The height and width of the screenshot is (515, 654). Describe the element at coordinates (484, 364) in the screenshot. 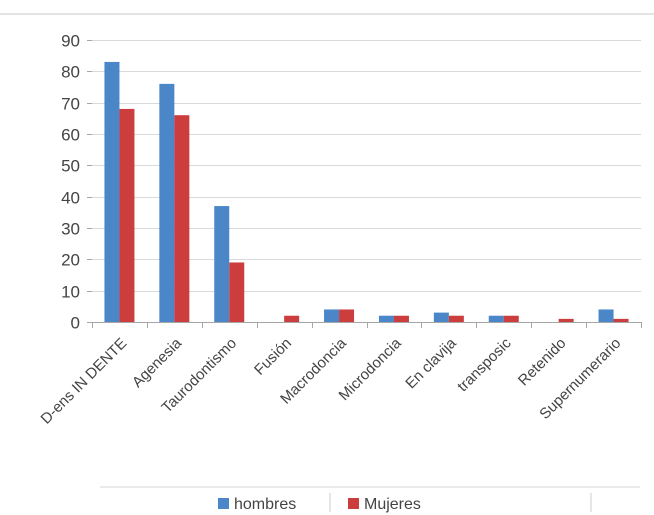

I see `x-category-label: transposic` at that location.